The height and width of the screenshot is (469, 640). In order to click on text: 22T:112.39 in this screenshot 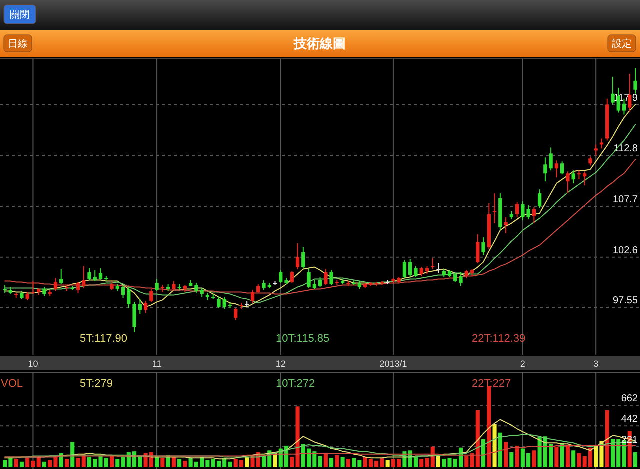, I will do `click(499, 339)`.